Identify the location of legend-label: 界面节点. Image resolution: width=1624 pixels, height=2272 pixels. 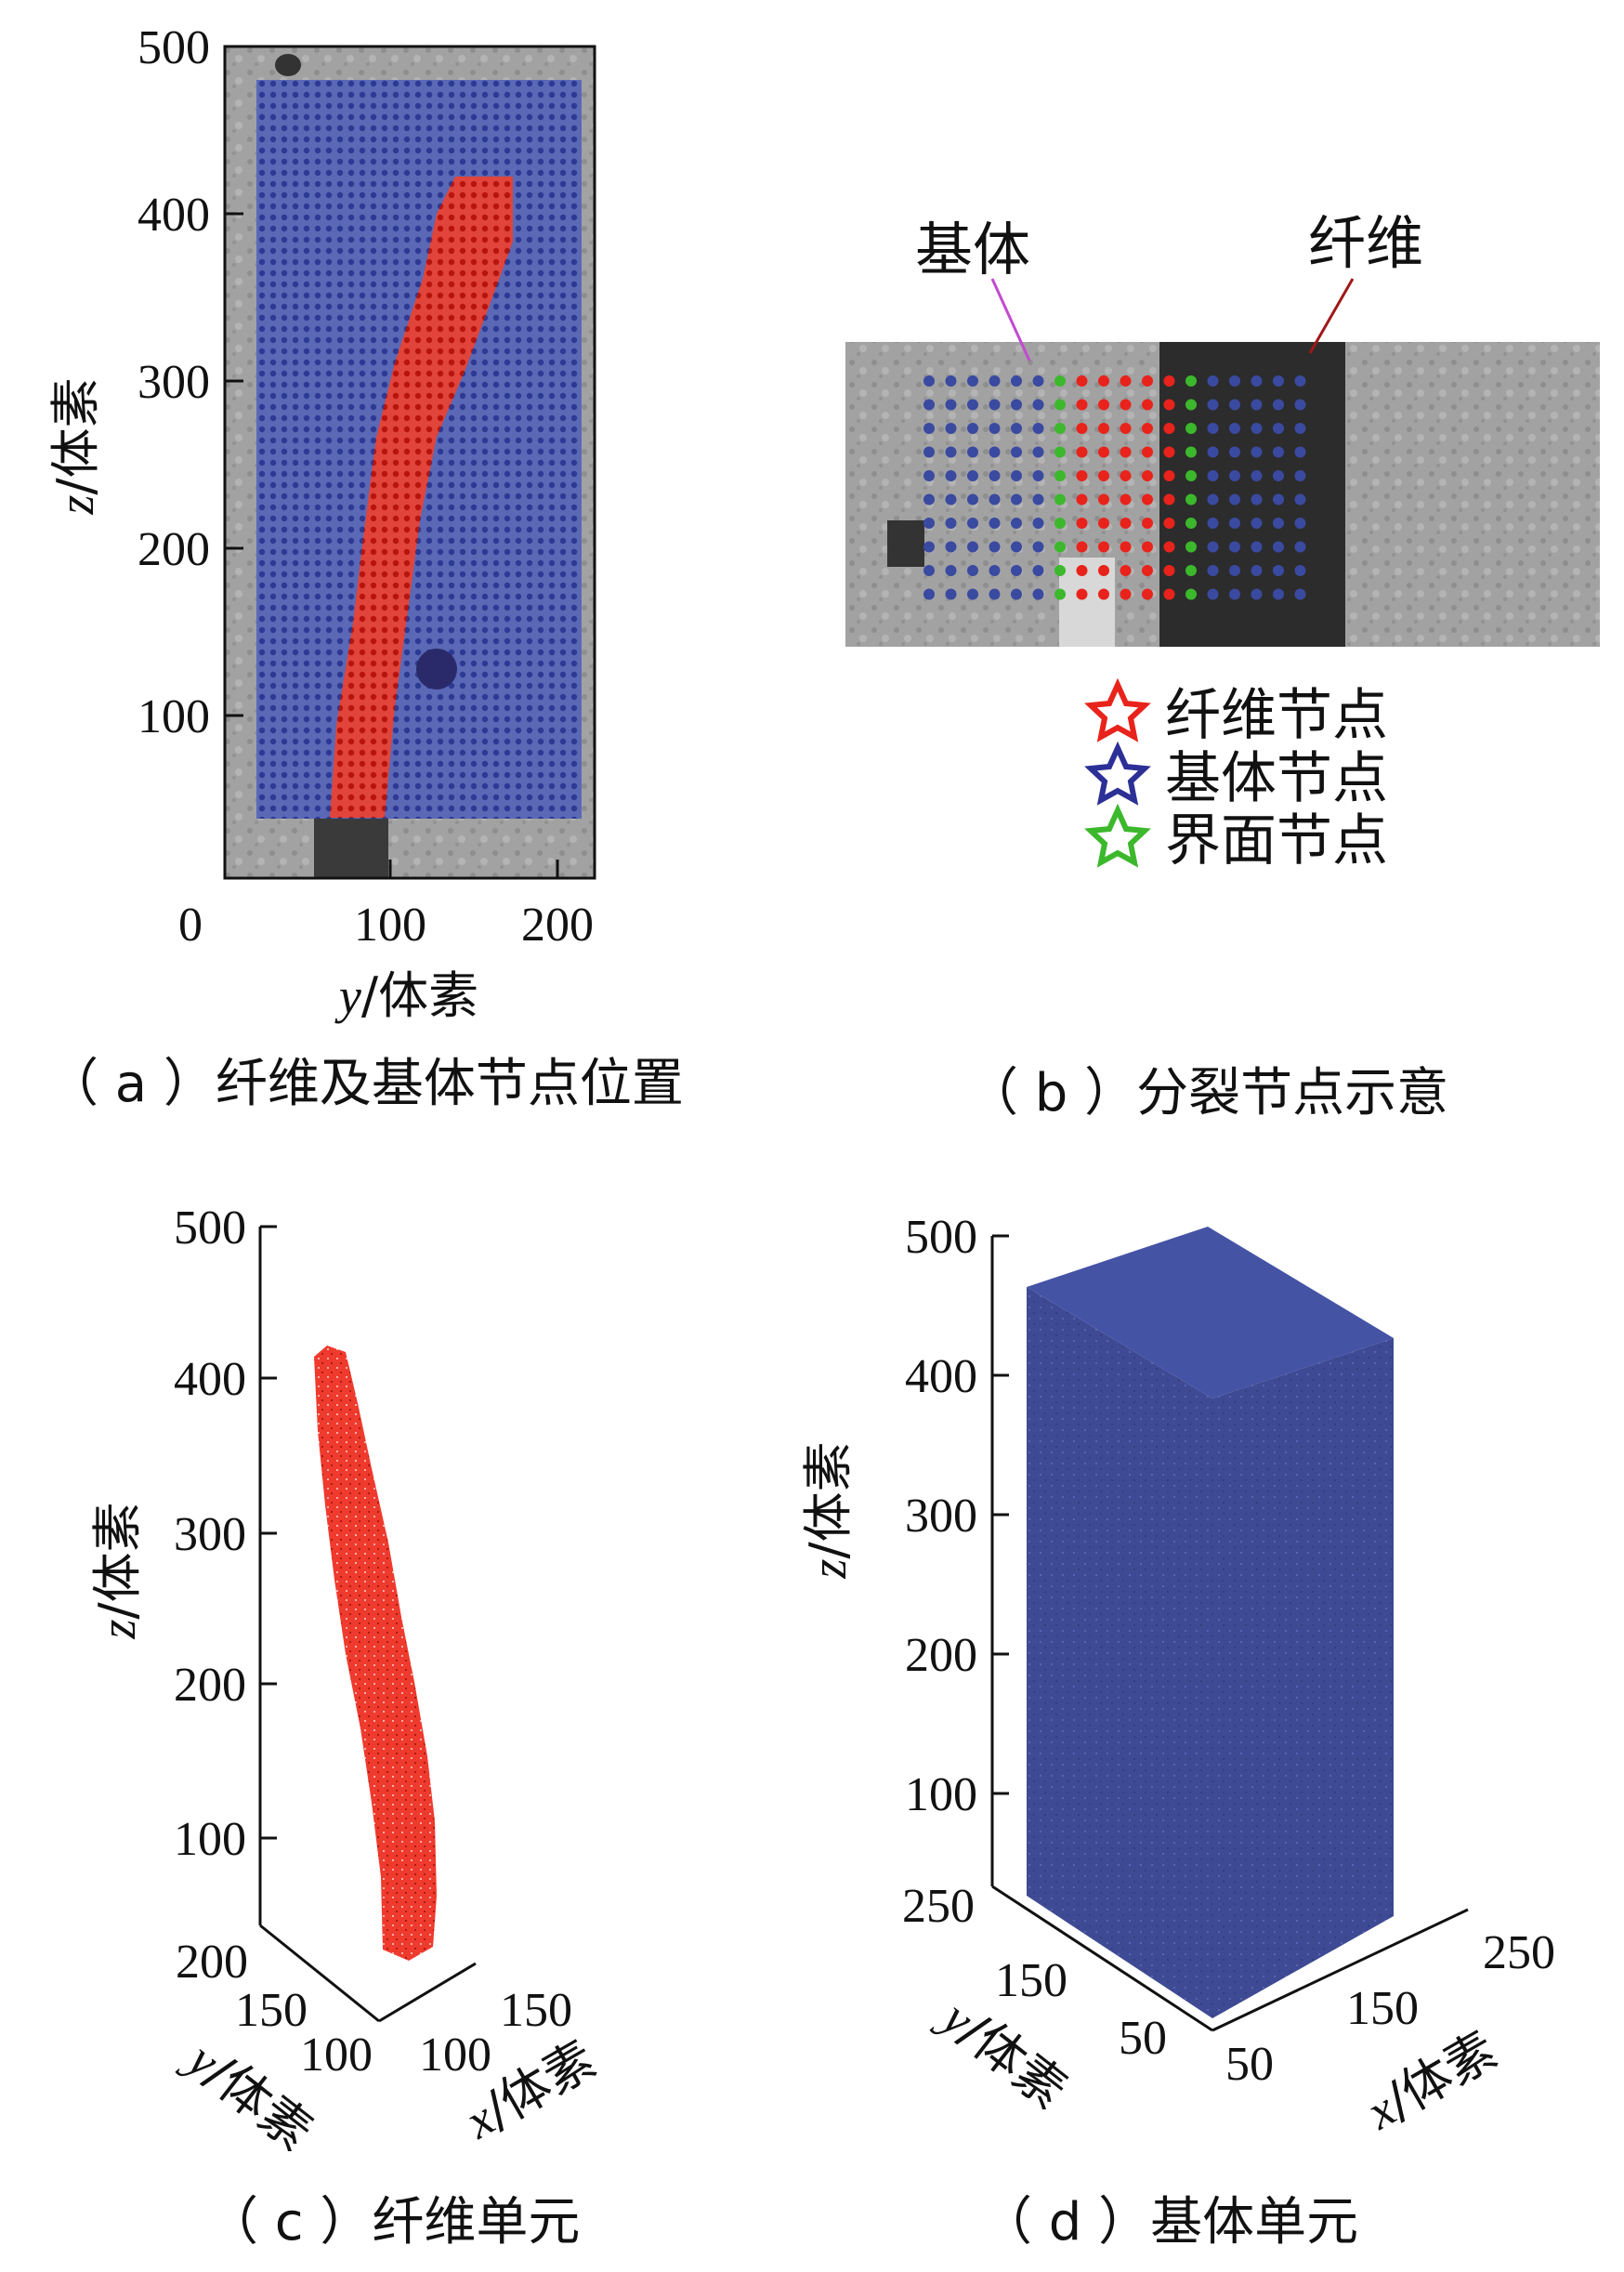
(1277, 840).